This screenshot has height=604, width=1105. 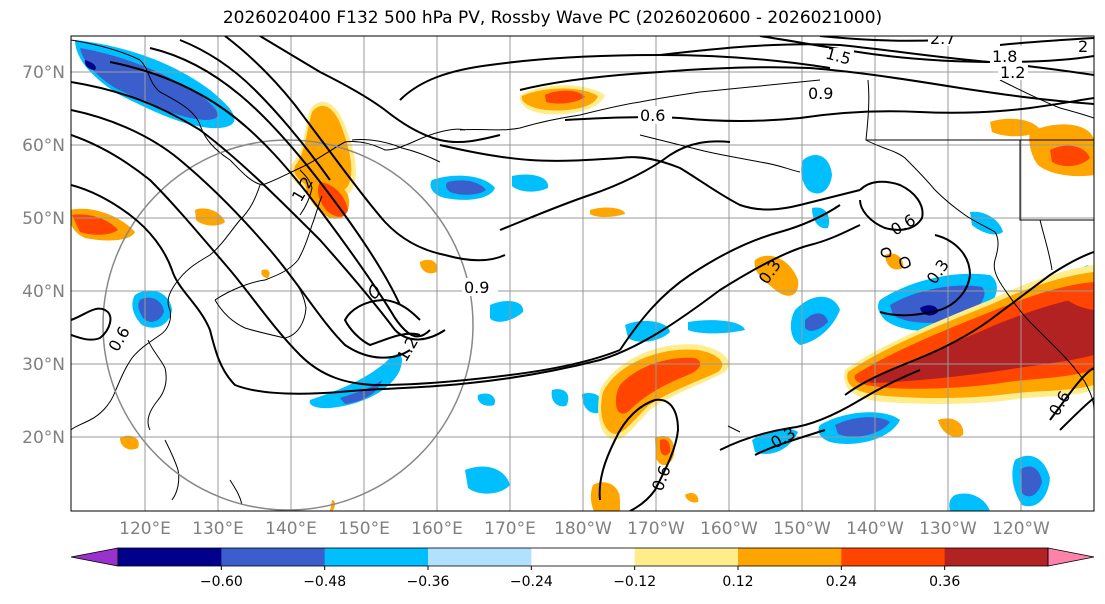 I want to click on colorbar-tick-label: −0.12, so click(x=634, y=582).